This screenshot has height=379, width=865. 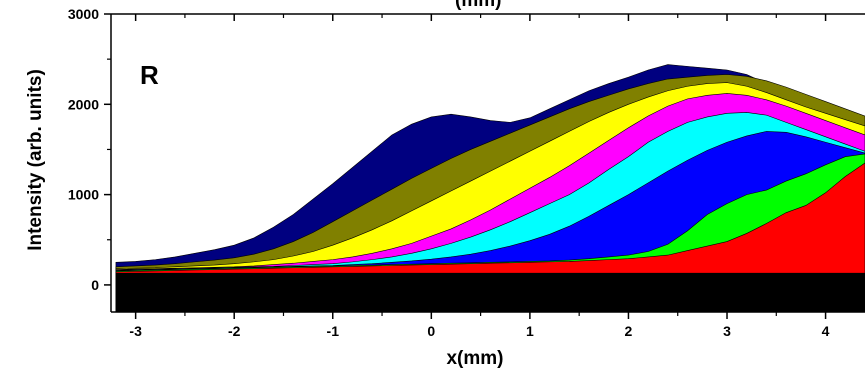 What do you see at coordinates (135, 331) in the screenshot?
I see `x-tick-label: -3` at bounding box center [135, 331].